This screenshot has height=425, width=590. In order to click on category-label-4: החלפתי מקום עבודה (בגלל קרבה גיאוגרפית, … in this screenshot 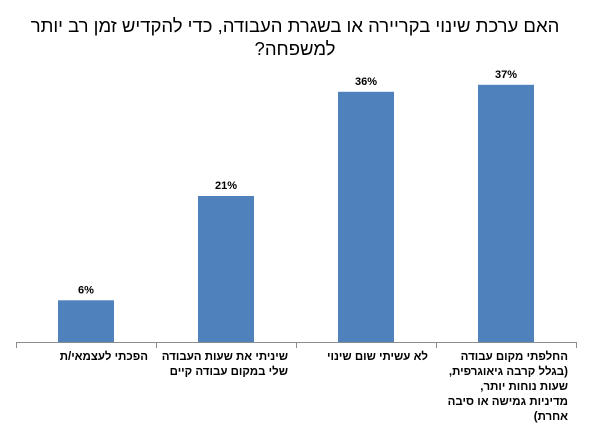, I will do `click(507, 387)`.